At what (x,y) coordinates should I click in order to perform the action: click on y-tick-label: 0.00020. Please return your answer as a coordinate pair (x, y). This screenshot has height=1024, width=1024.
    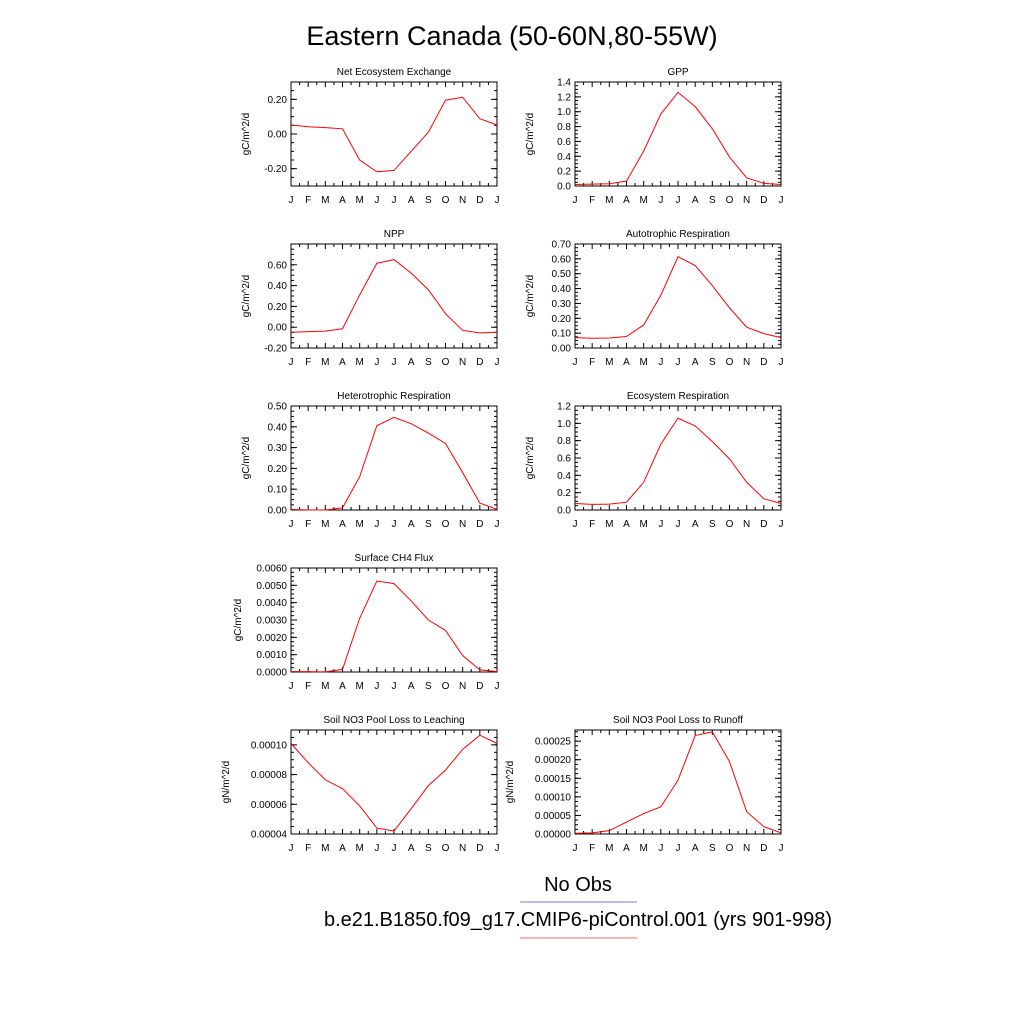
    Looking at the image, I should click on (553, 760).